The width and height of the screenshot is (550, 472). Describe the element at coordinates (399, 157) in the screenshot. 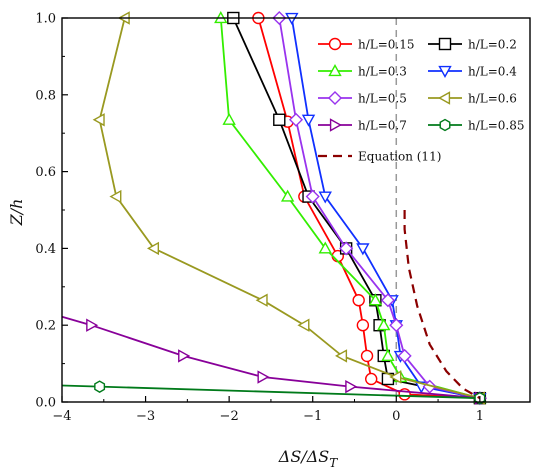

I see `legend-label: Equation (11)` at that location.